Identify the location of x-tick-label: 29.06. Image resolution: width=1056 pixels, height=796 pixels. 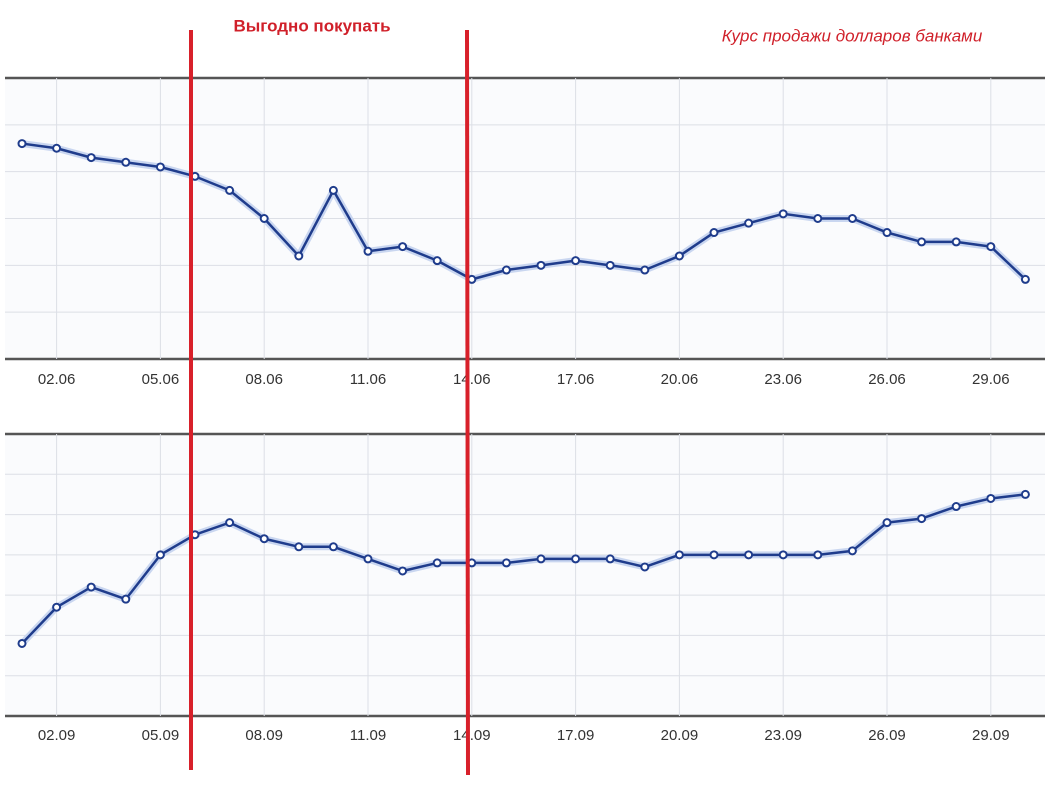
(991, 379).